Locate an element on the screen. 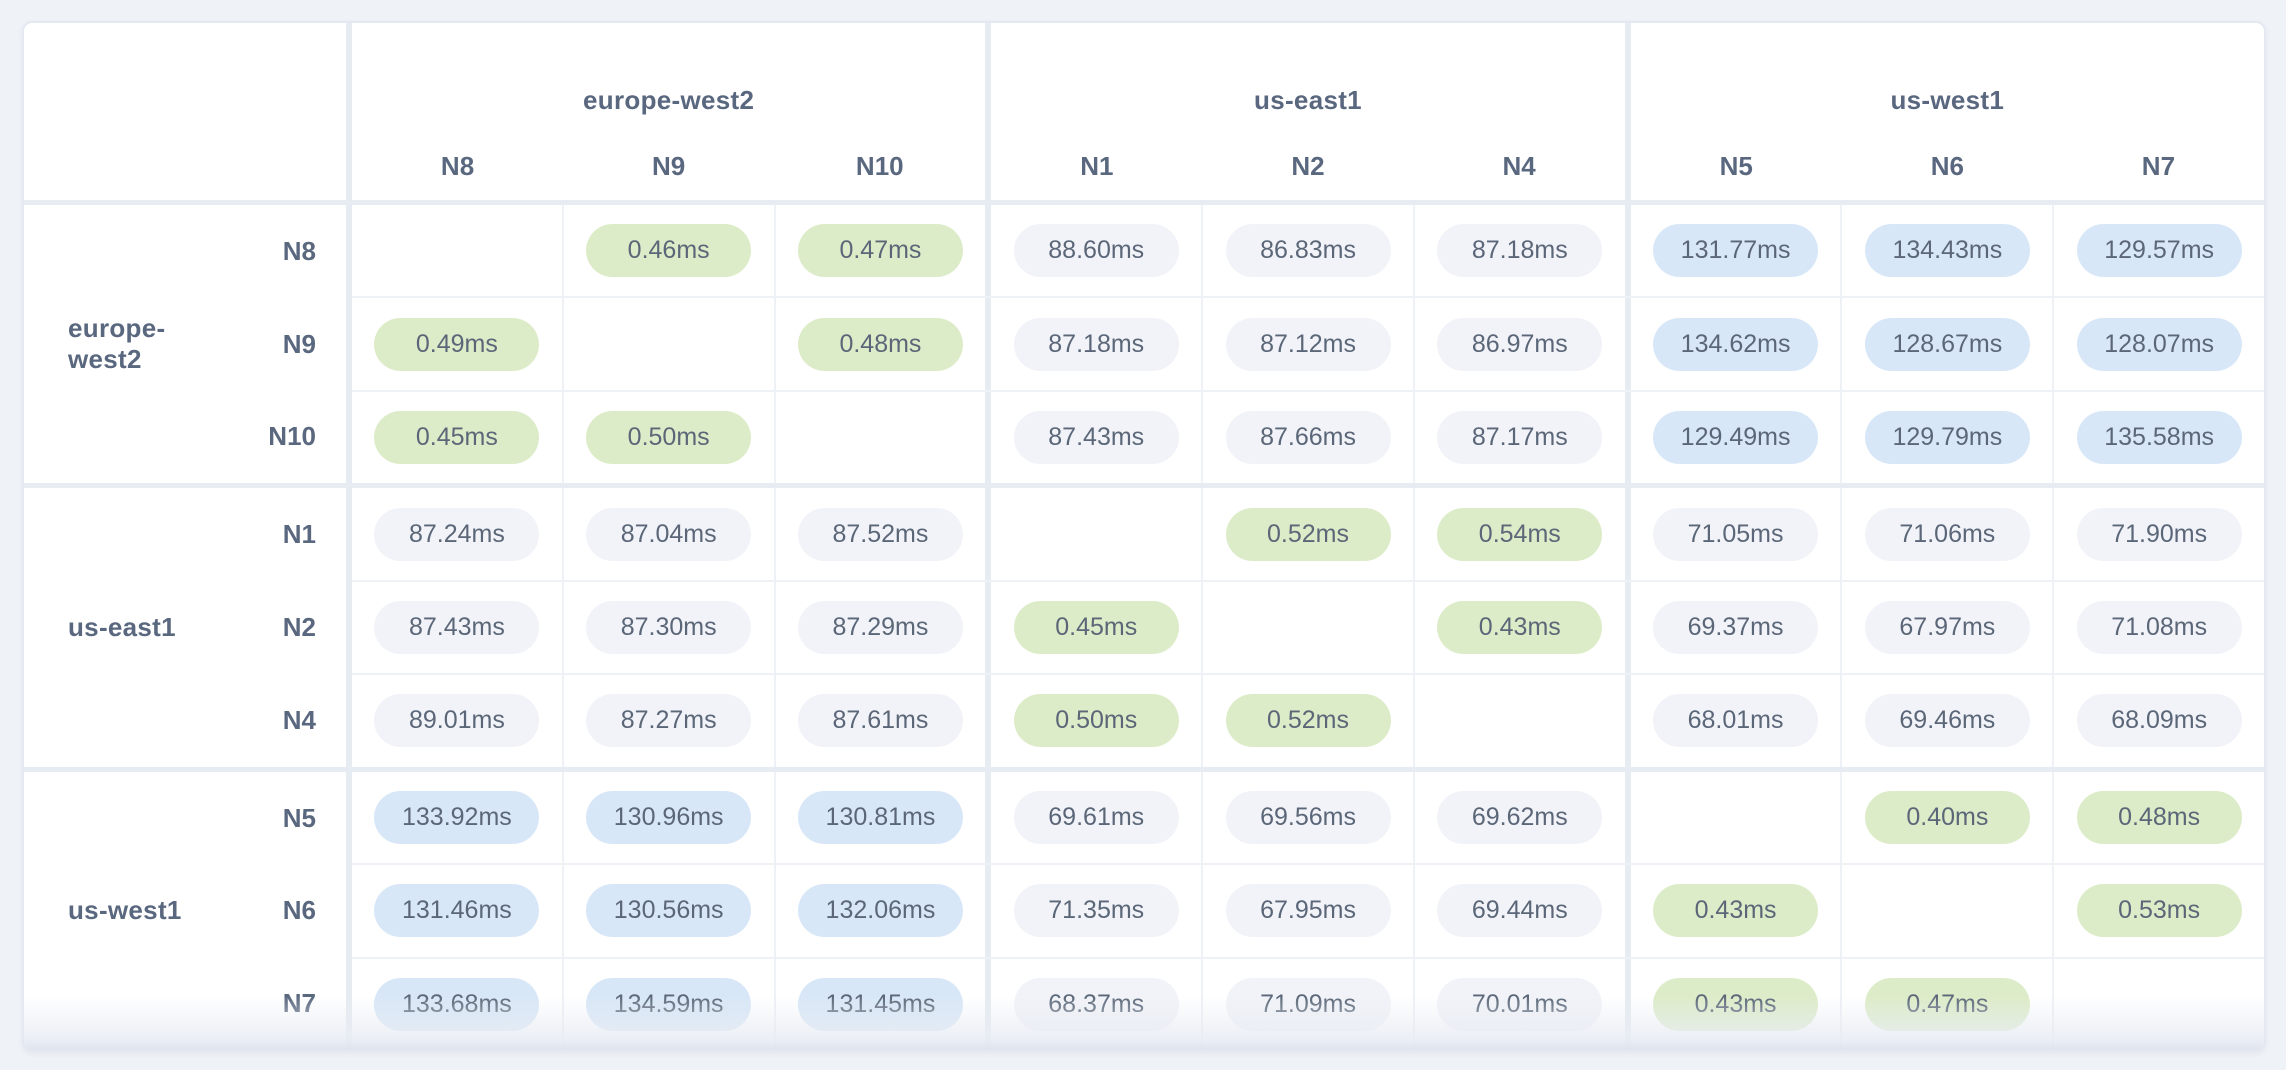 Image resolution: width=2286 pixels, height=1070 pixels. latency-pill-N2-N10: 87.29ms is located at coordinates (880, 627).